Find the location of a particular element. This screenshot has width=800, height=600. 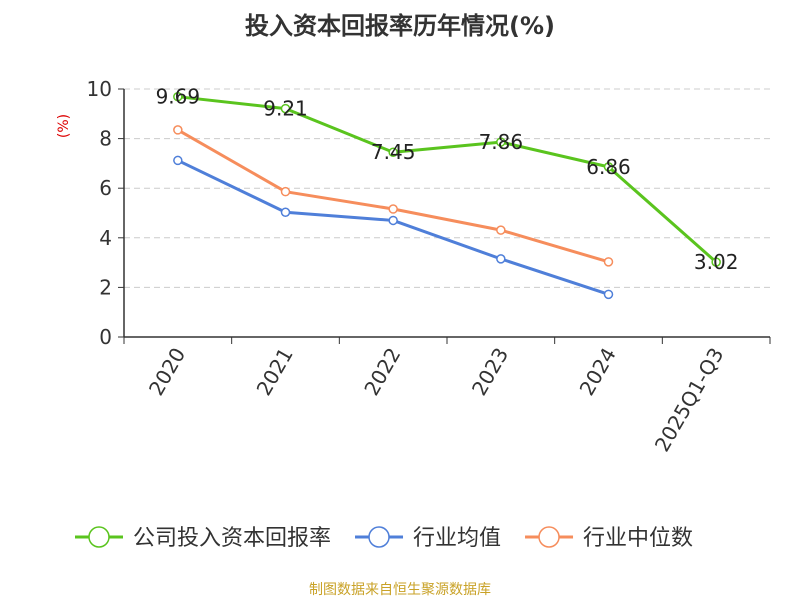

legend: 公司投入资本回报率 行业均值 行业中位数 is located at coordinates (384, 538).